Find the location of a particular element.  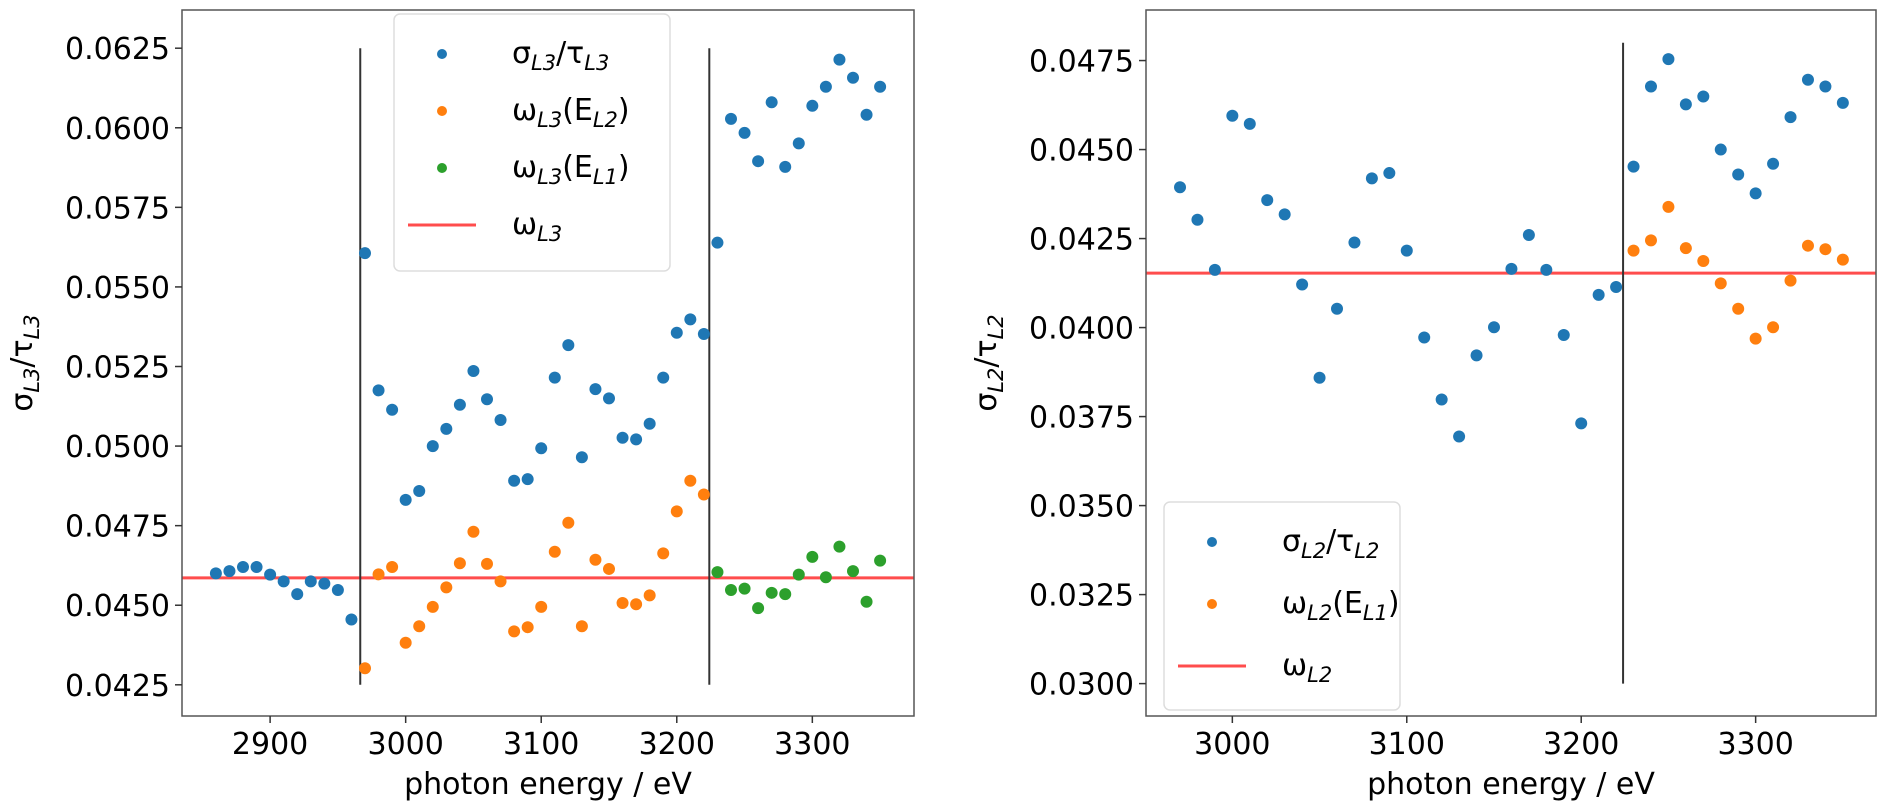

legend-label: ωL3 is located at coordinates (537, 226).